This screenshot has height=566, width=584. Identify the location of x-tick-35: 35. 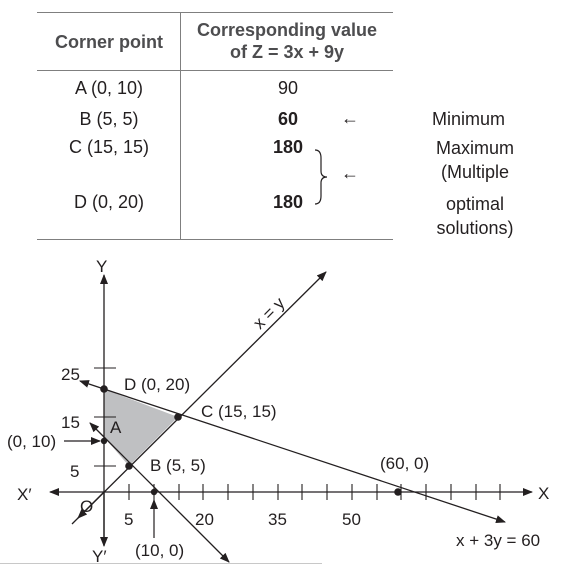
(277, 519).